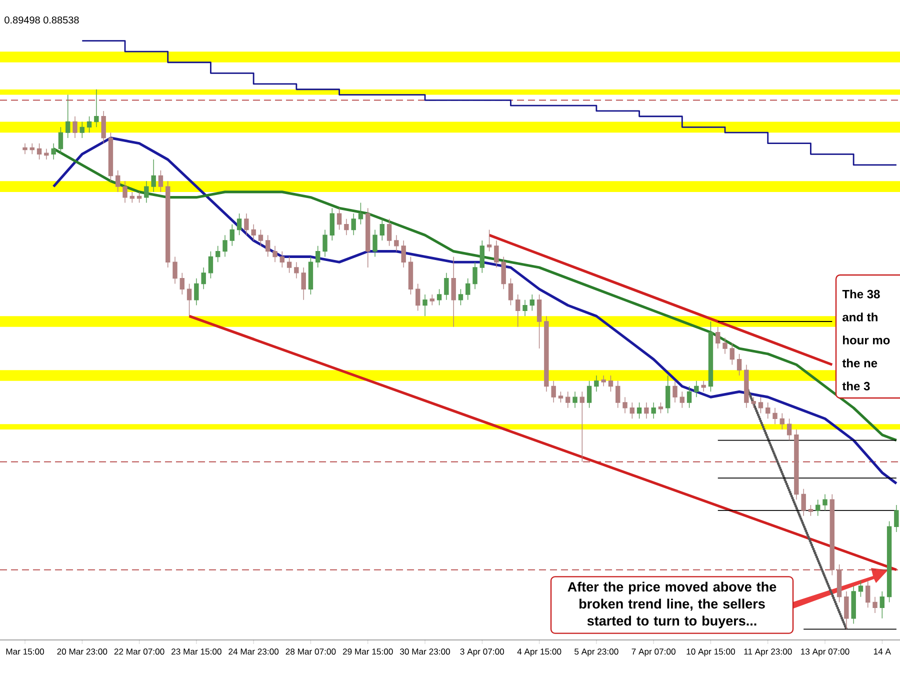 The image size is (900, 675). What do you see at coordinates (882, 651) in the screenshot?
I see `x-tick-label: 14 A` at bounding box center [882, 651].